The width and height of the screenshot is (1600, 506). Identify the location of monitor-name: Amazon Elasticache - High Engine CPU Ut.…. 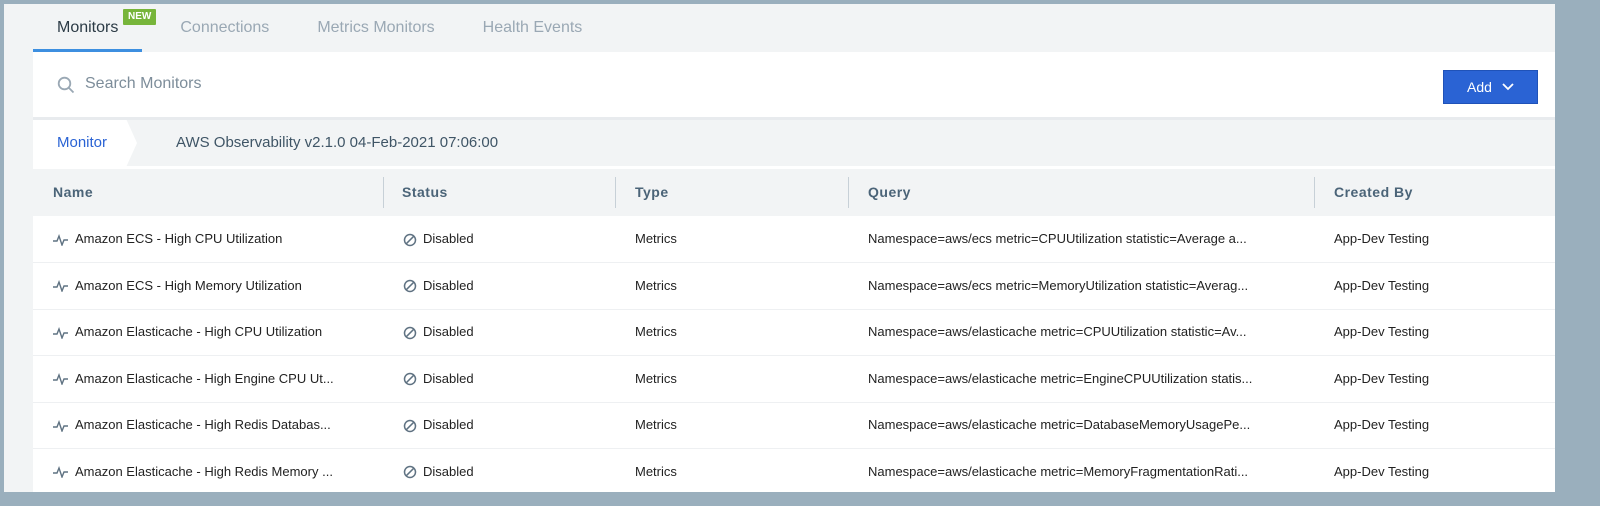
(193, 379).